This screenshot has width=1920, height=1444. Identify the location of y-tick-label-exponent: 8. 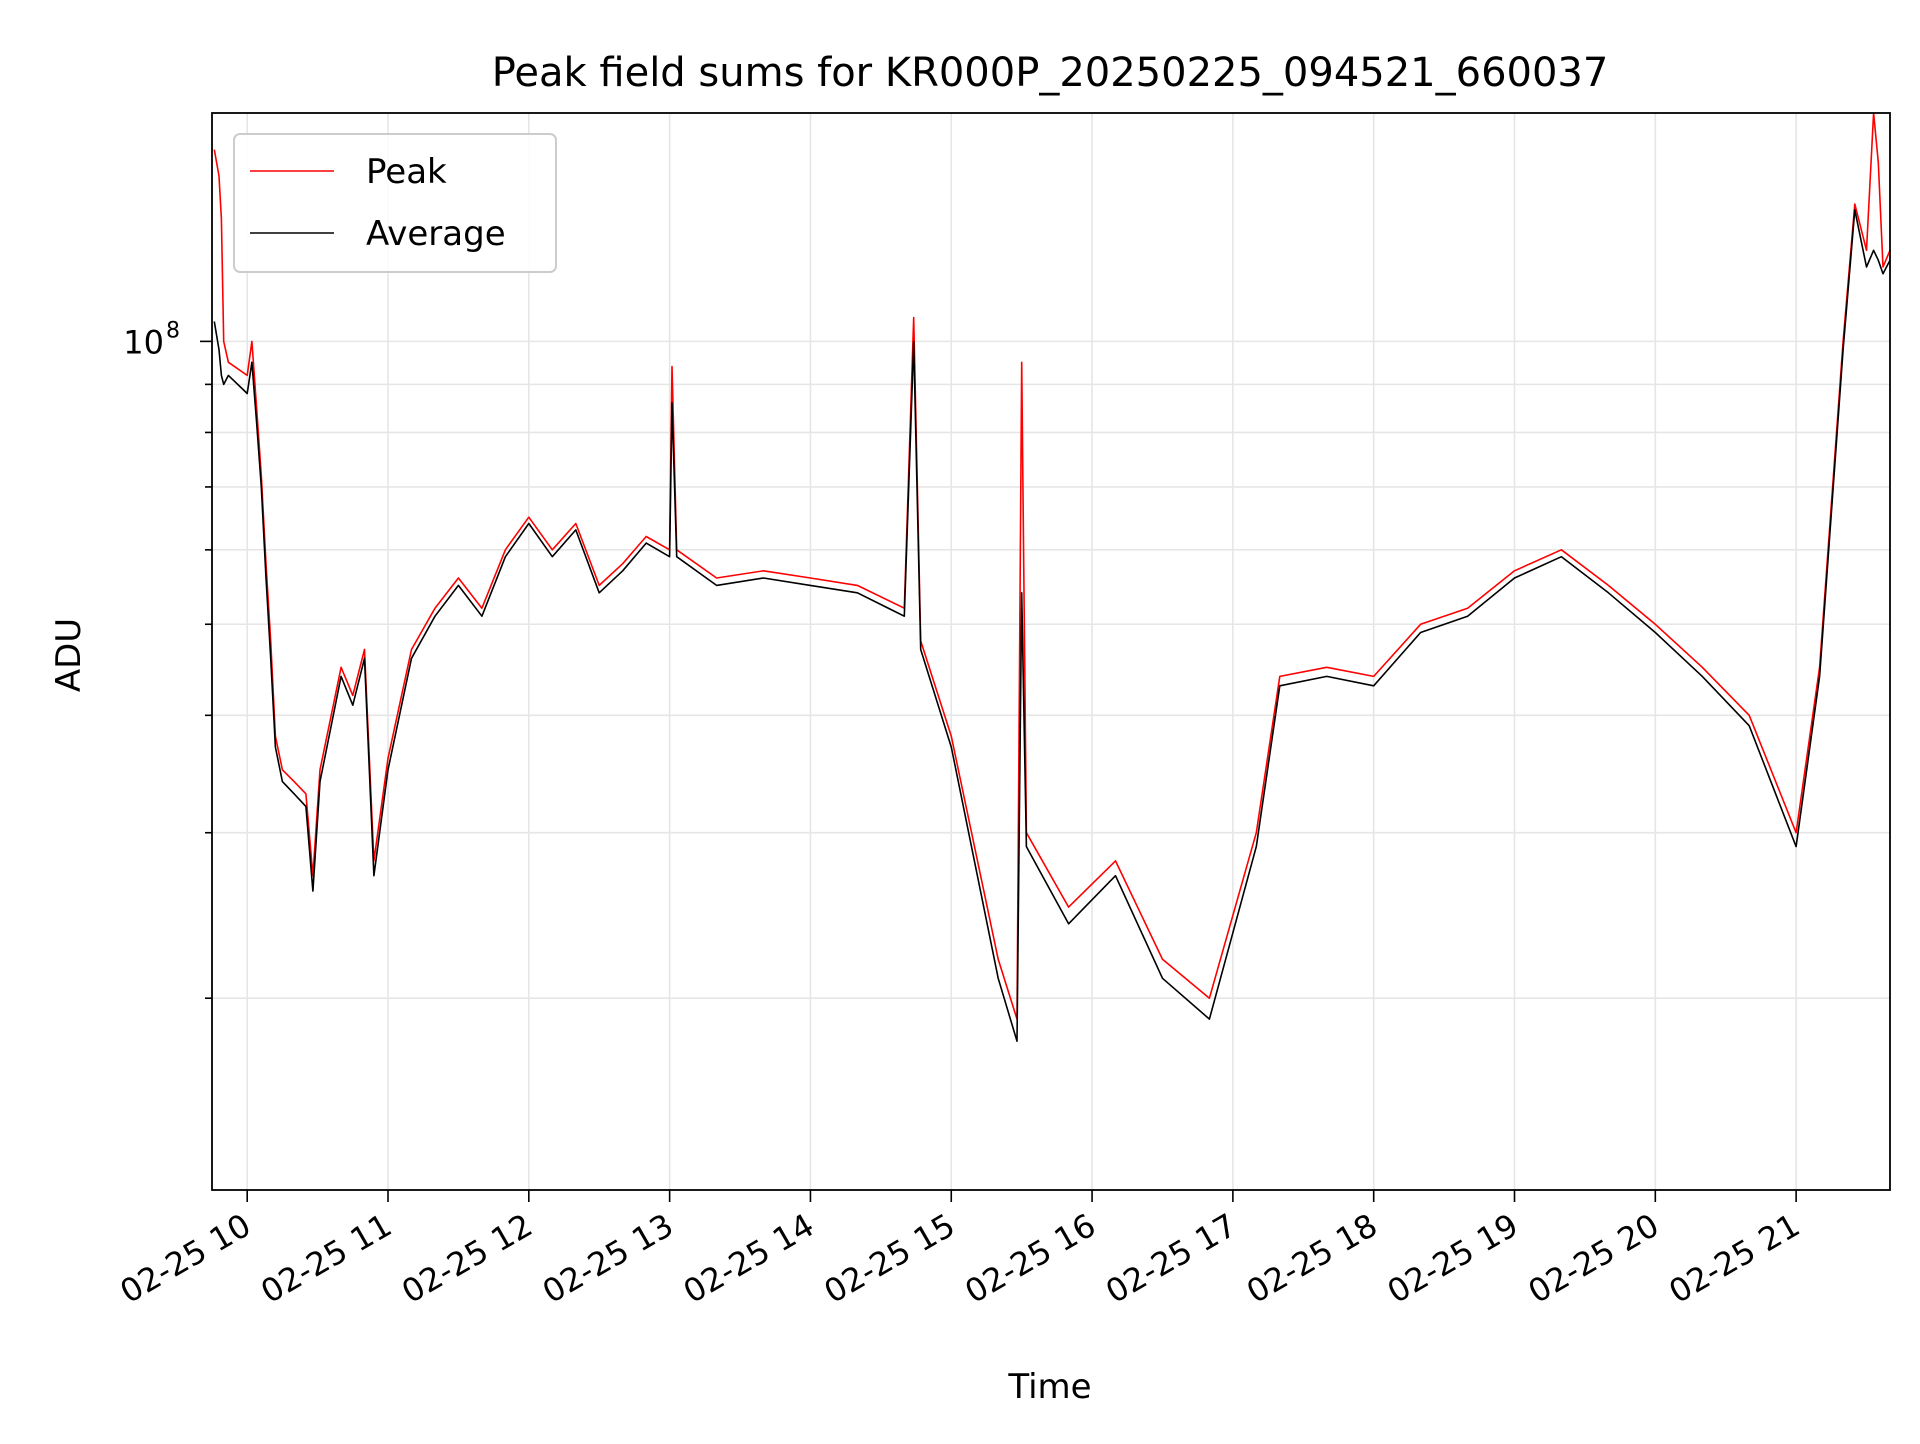
(173, 330).